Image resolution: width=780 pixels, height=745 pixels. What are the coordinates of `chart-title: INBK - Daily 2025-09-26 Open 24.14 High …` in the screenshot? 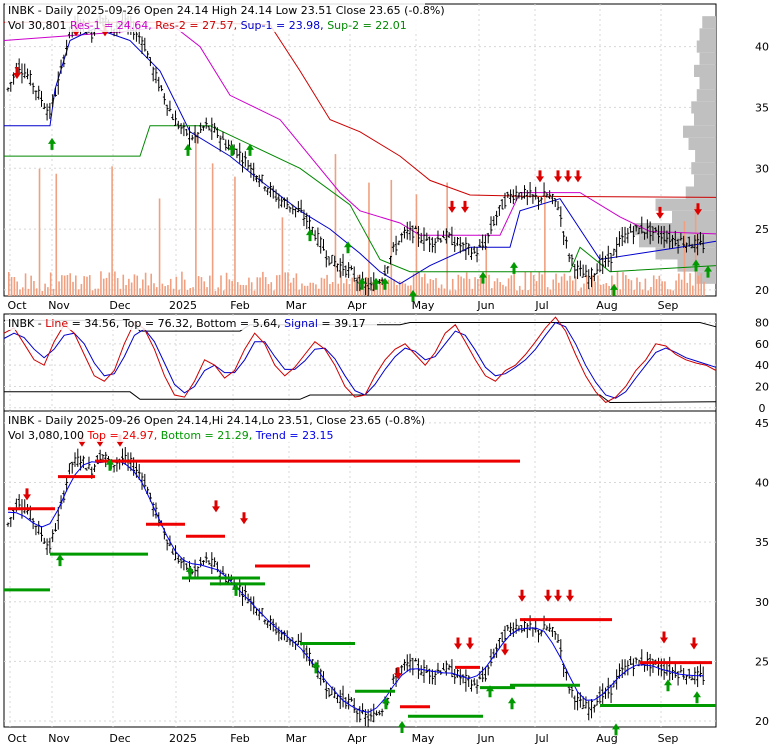 It's located at (226, 10).